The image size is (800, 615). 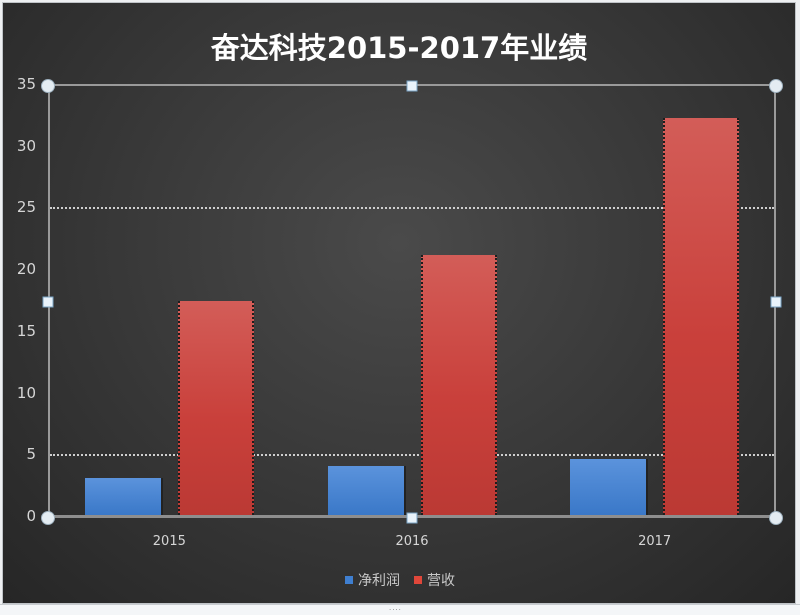 What do you see at coordinates (31, 516) in the screenshot?
I see `y-tick-label: 0` at bounding box center [31, 516].